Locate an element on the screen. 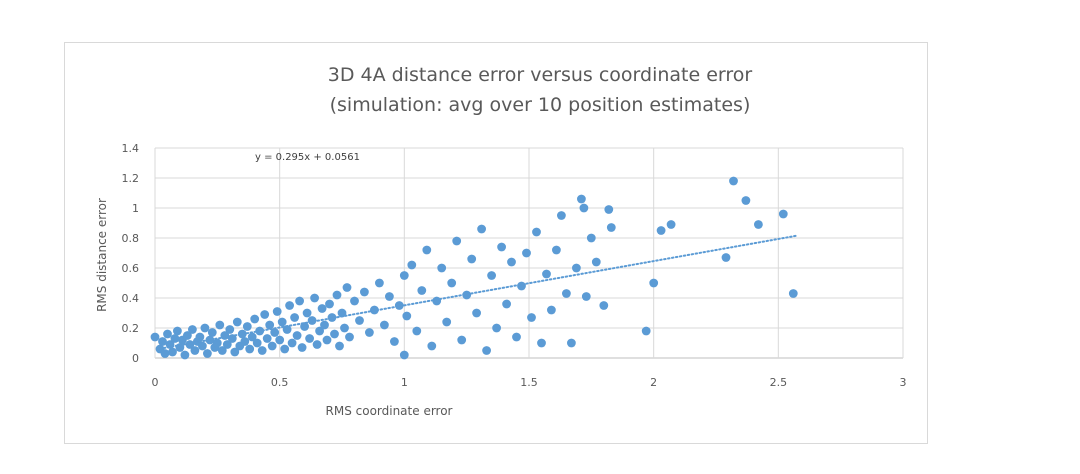 The width and height of the screenshot is (1080, 474). x-tick-label: 2.5 is located at coordinates (779, 382).